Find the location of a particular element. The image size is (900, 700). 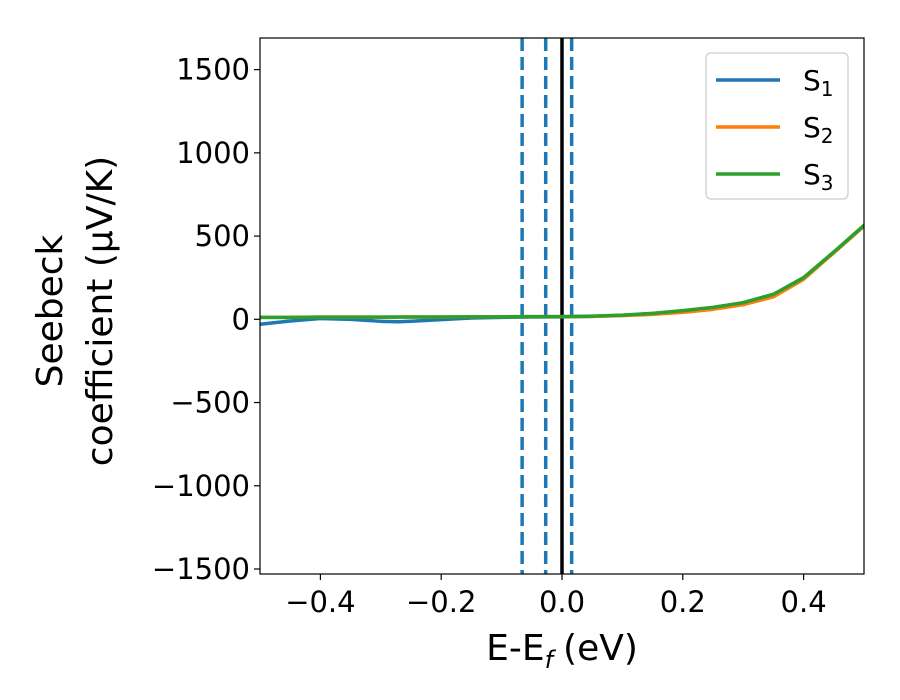

y-axis-label-line2: coefficient (μV/K) is located at coordinates (100, 311).